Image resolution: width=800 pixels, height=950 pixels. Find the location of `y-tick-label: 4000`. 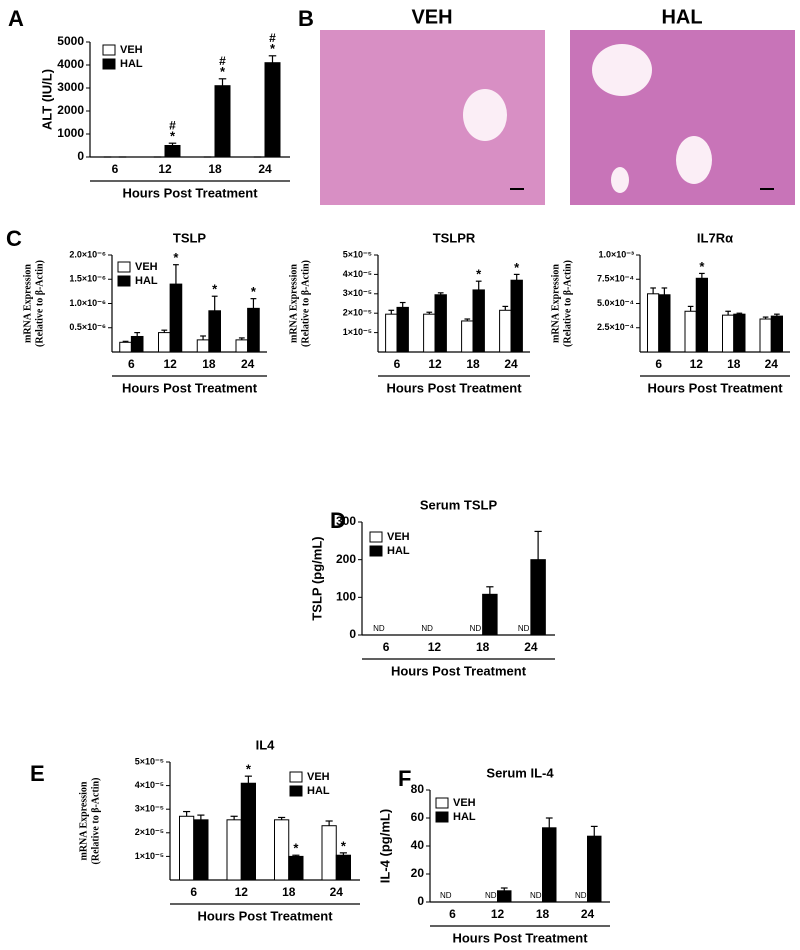

y-tick-label: 4000 is located at coordinates (70, 64).